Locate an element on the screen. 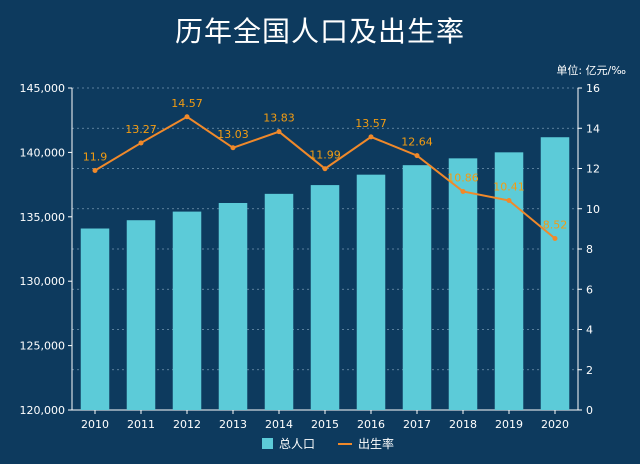  right-tick-label: 4 is located at coordinates (589, 330).